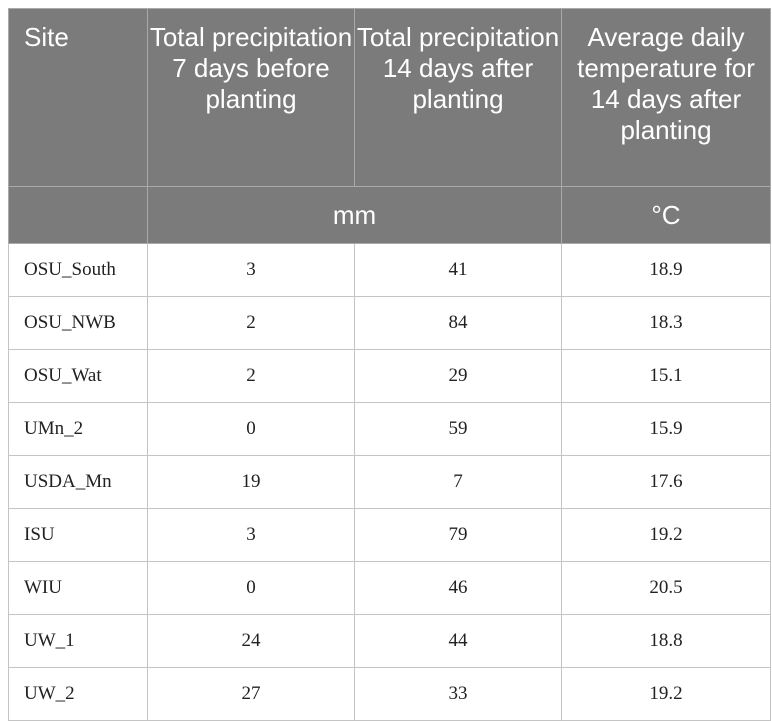 The height and width of the screenshot is (721, 772). Describe the element at coordinates (666, 588) in the screenshot. I see `cell-avg-temp: 20.5` at that location.